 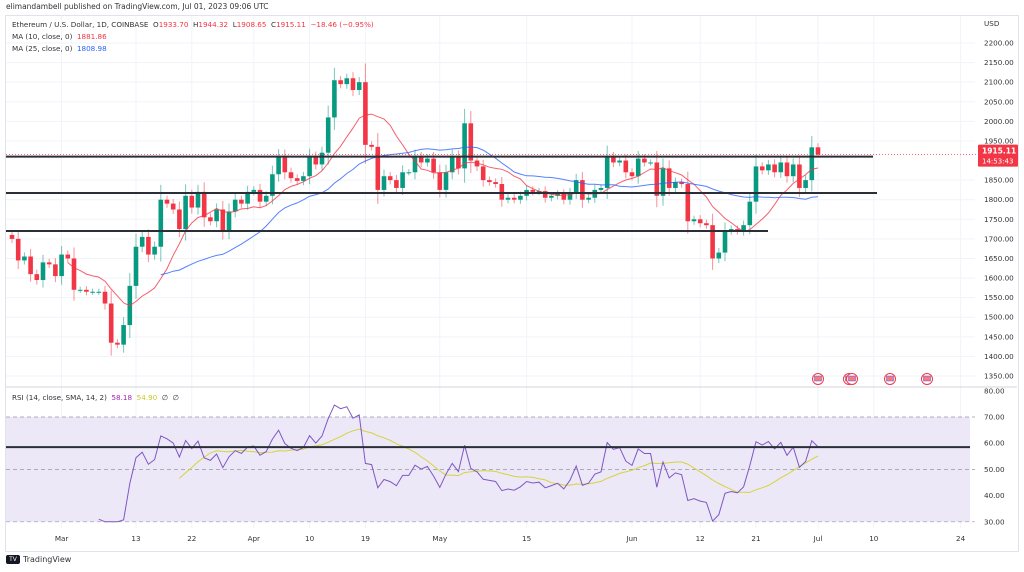 What do you see at coordinates (342, 24) in the screenshot?
I see `change-value: −18.46 (−0.95%)` at bounding box center [342, 24].